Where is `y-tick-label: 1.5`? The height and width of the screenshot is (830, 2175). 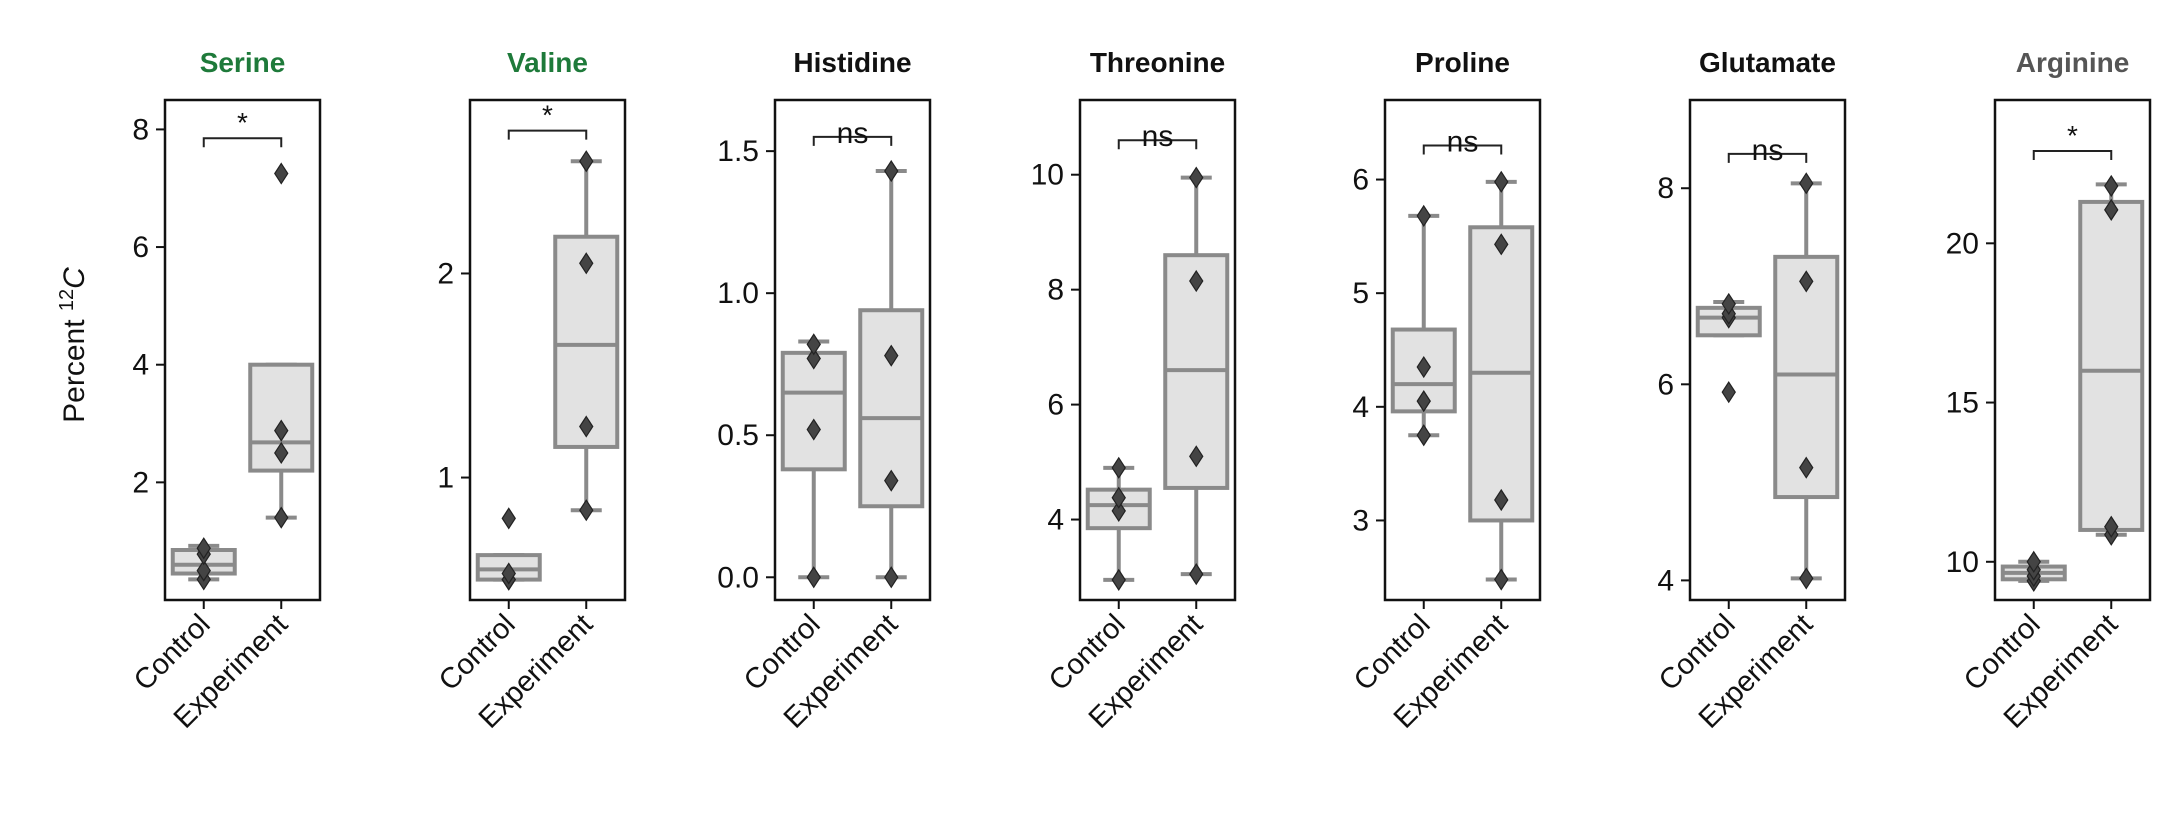 y-tick-label: 1.5 is located at coordinates (738, 151).